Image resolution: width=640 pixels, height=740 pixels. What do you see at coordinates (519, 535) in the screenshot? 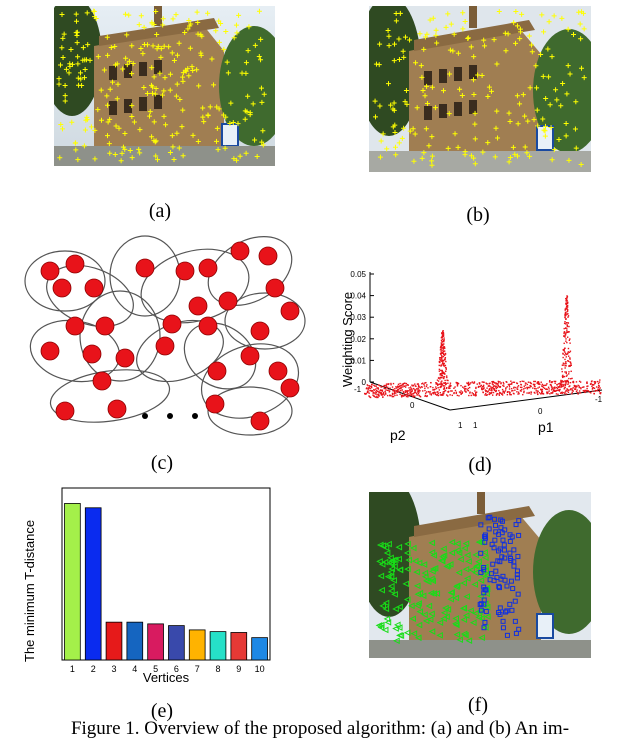
I see `blue-square-marker` at bounding box center [519, 535].